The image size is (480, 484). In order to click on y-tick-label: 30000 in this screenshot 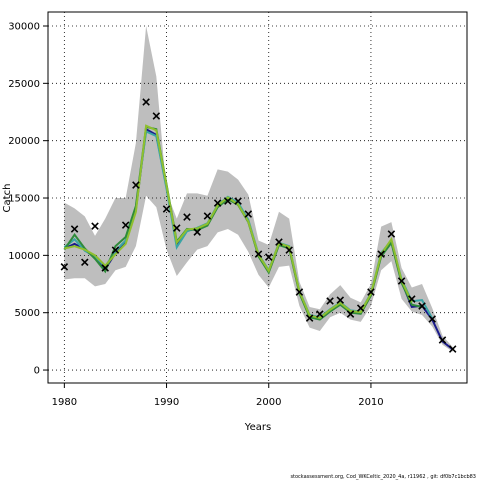, I will do `click(24, 26)`.